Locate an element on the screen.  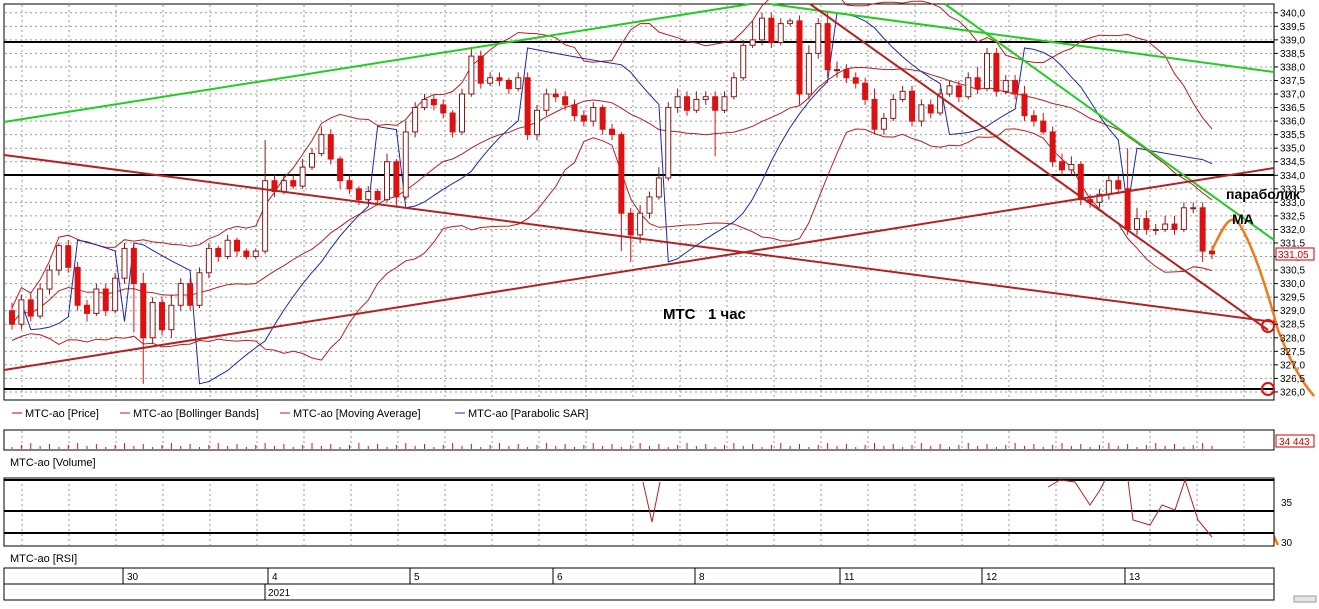
price-tick-4: 338,0 is located at coordinates (1292, 67).